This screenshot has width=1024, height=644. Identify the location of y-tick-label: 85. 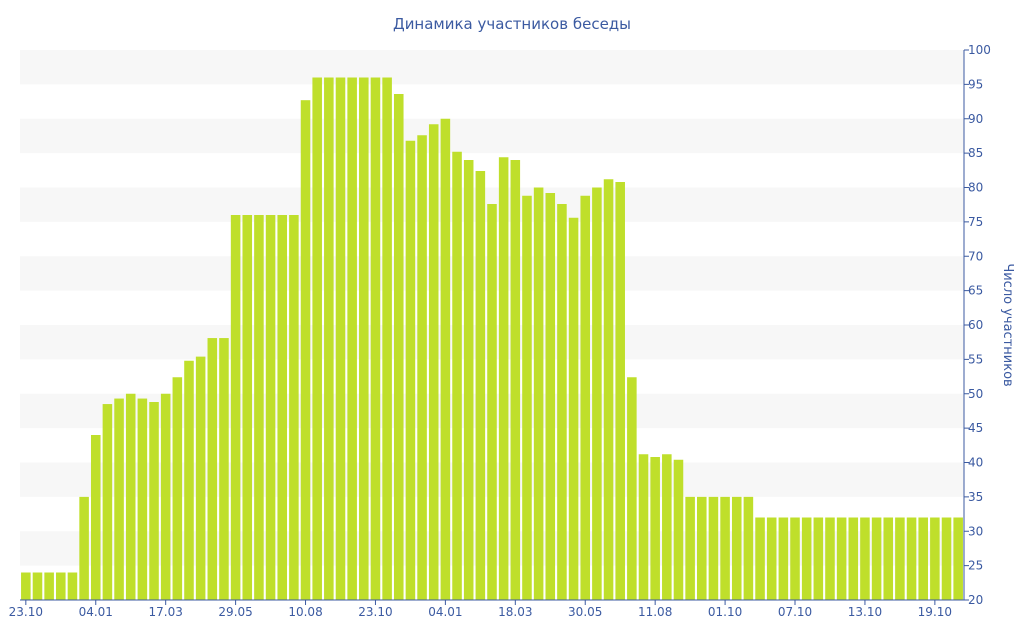
(975, 153).